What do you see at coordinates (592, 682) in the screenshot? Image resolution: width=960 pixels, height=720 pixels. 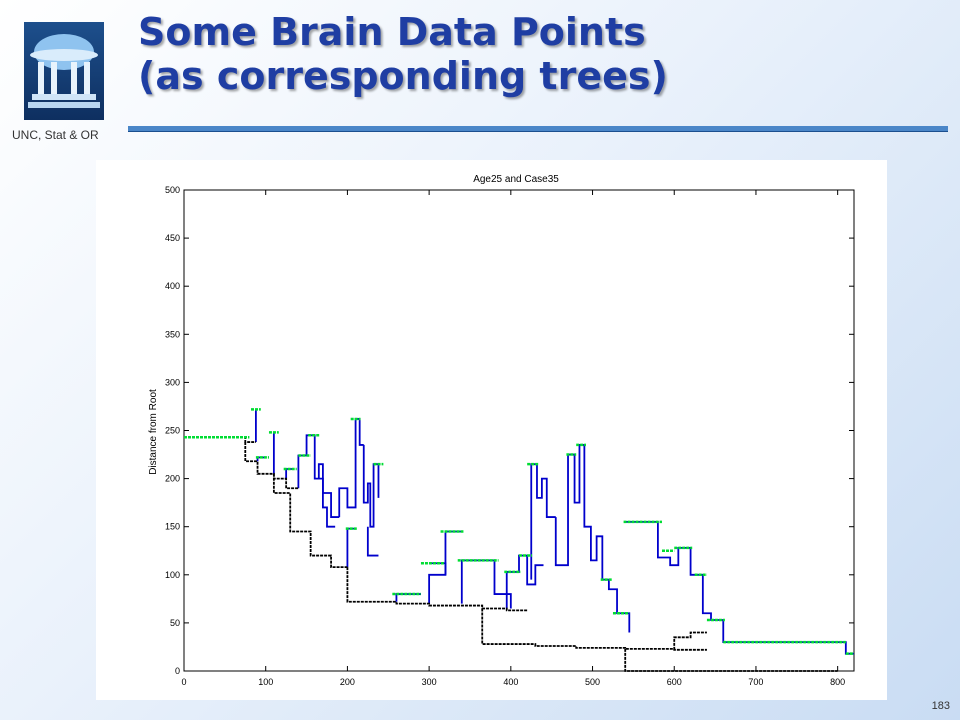 I see `x-tick-label-5: 500` at bounding box center [592, 682].